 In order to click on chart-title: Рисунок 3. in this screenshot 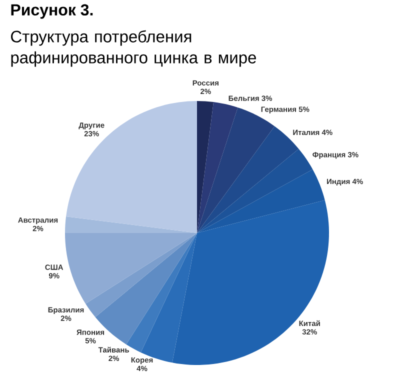, I will do `click(52, 11)`.